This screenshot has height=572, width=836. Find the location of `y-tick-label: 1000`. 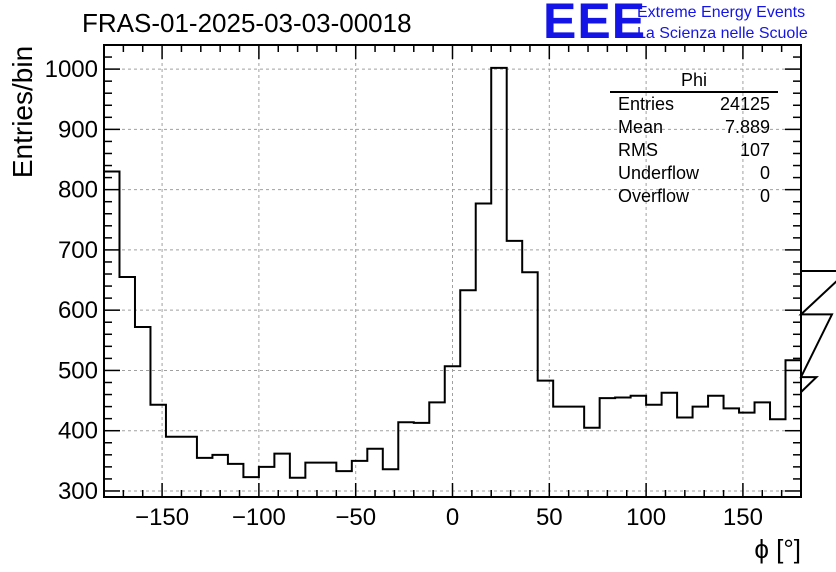

y-tick-label: 1000 is located at coordinates (71, 69).